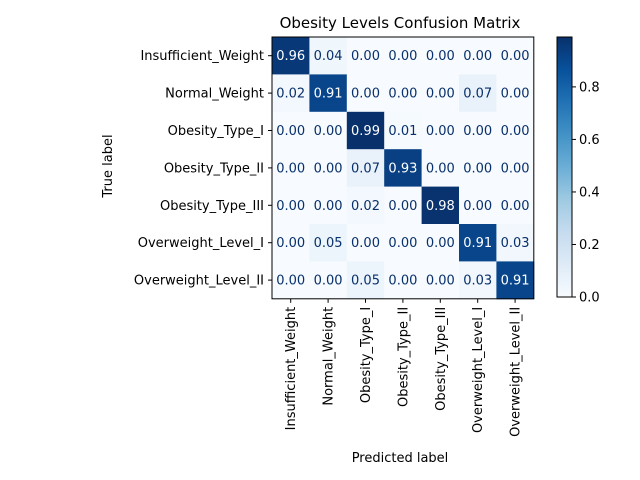 Image resolution: width=640 pixels, height=480 pixels. What do you see at coordinates (400, 458) in the screenshot?
I see `x-axis-label: Predicted label` at bounding box center [400, 458].